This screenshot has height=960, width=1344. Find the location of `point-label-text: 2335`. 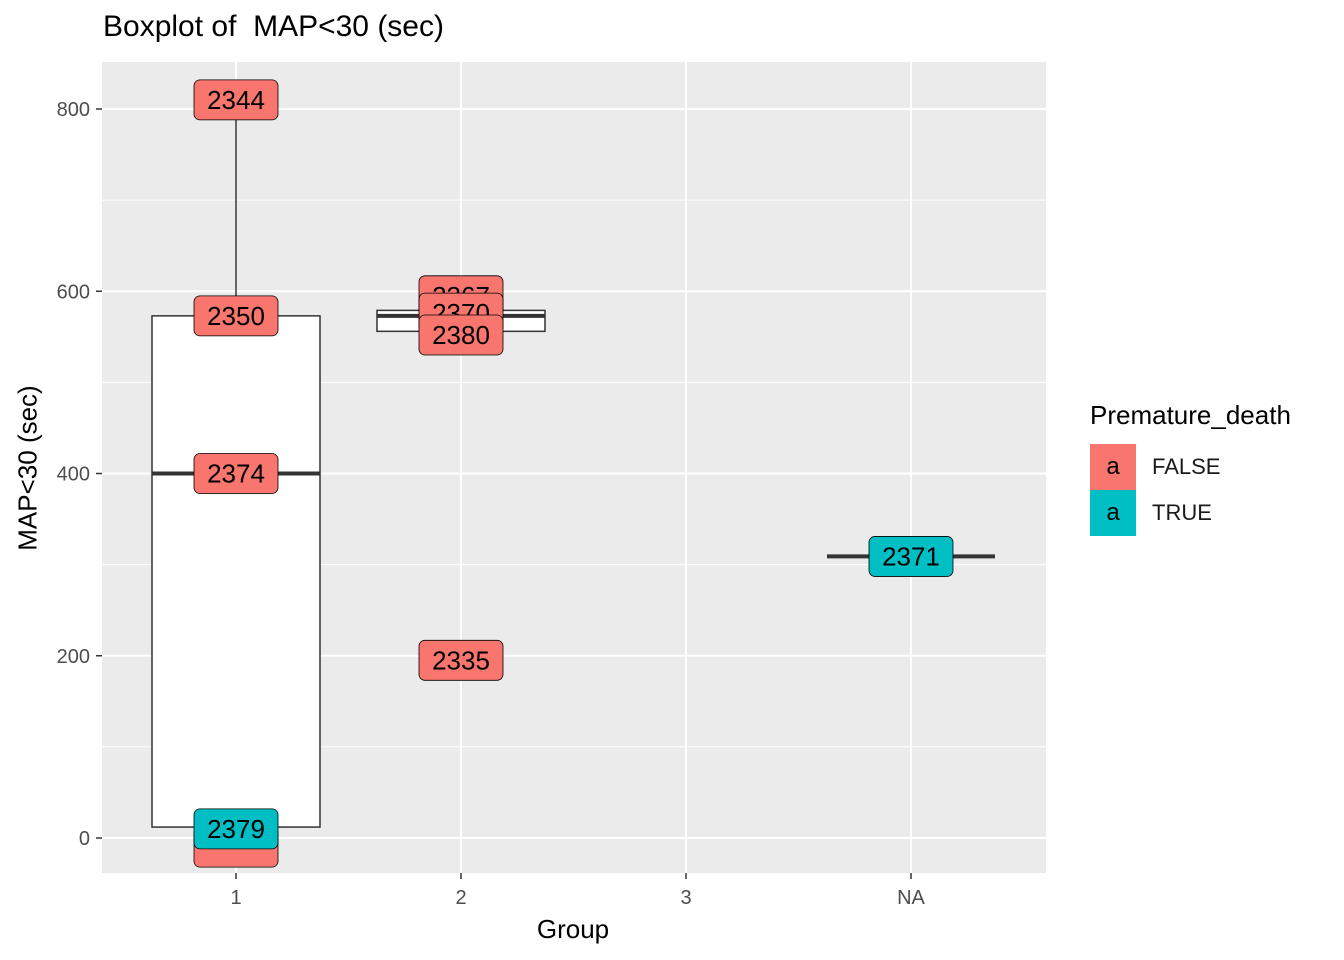

point-label-text: 2335 is located at coordinates (461, 660).